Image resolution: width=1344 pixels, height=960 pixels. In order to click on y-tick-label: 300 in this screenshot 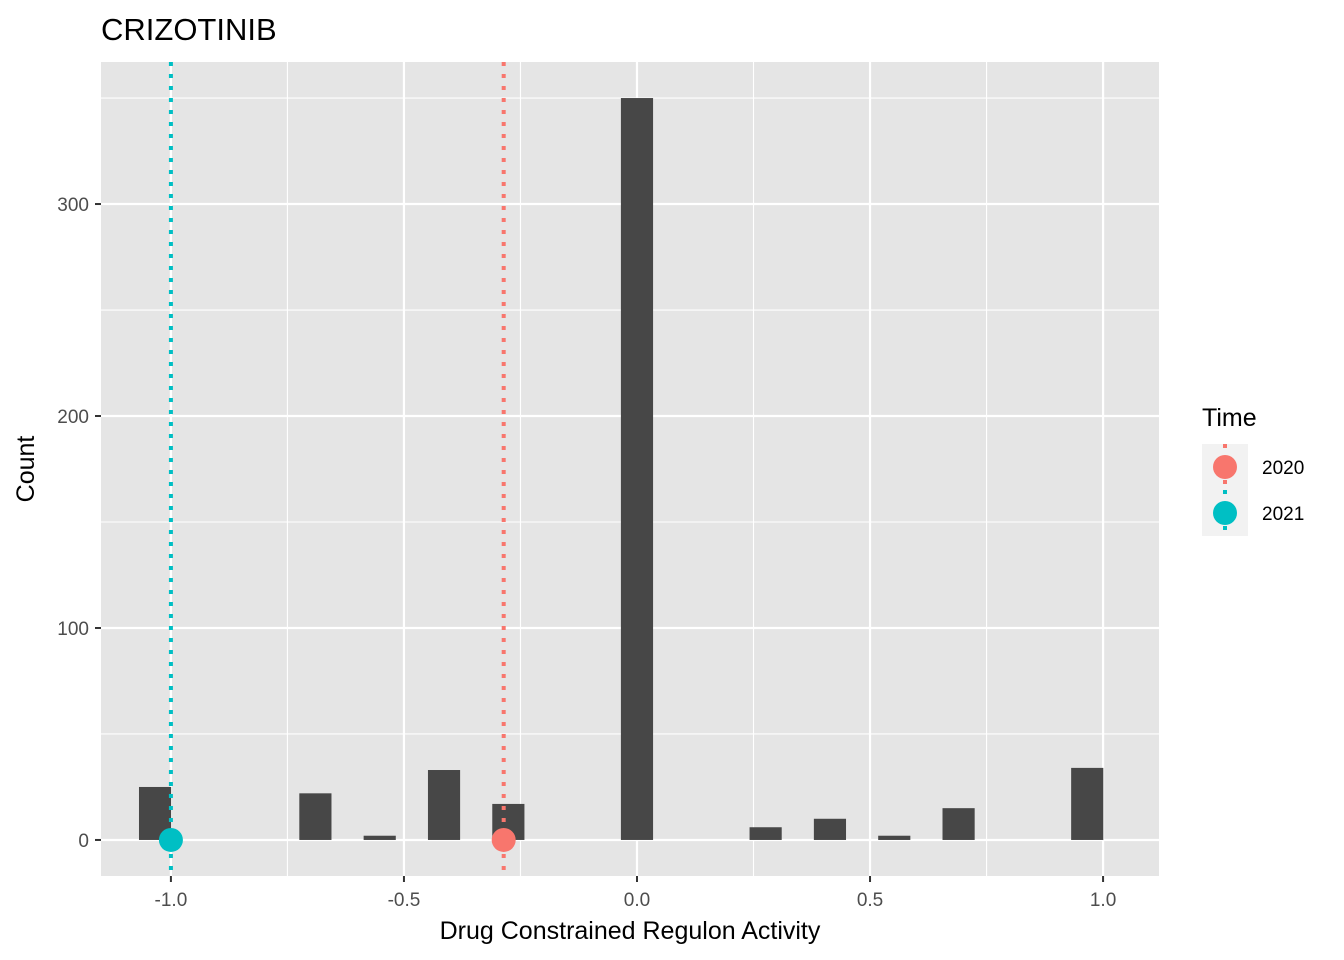, I will do `click(73, 205)`.